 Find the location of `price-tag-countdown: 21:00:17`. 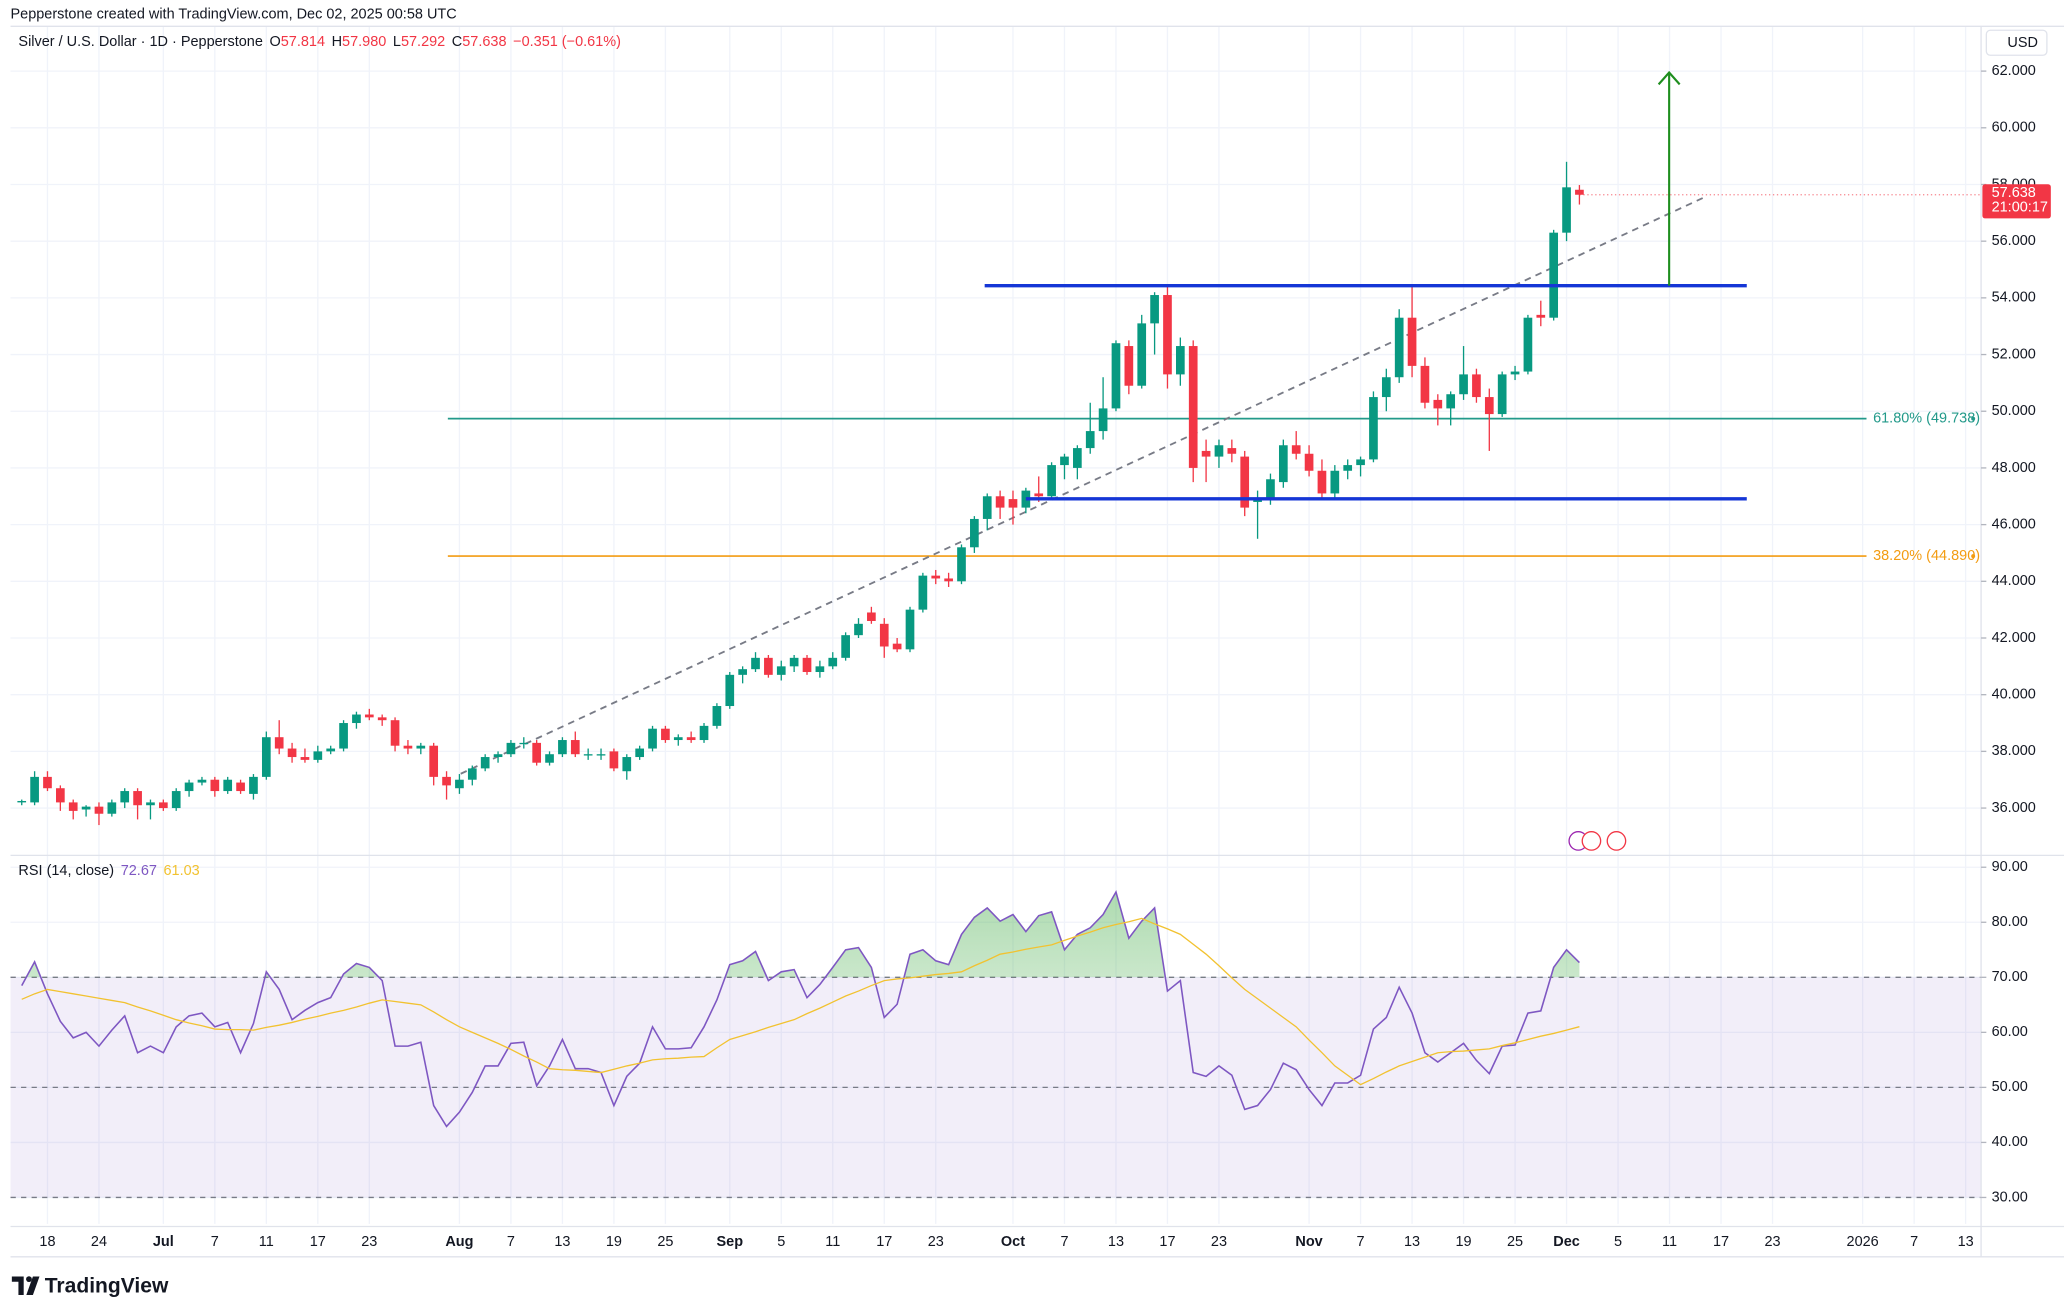

price-tag-countdown: 21:00:17 is located at coordinates (2020, 208).